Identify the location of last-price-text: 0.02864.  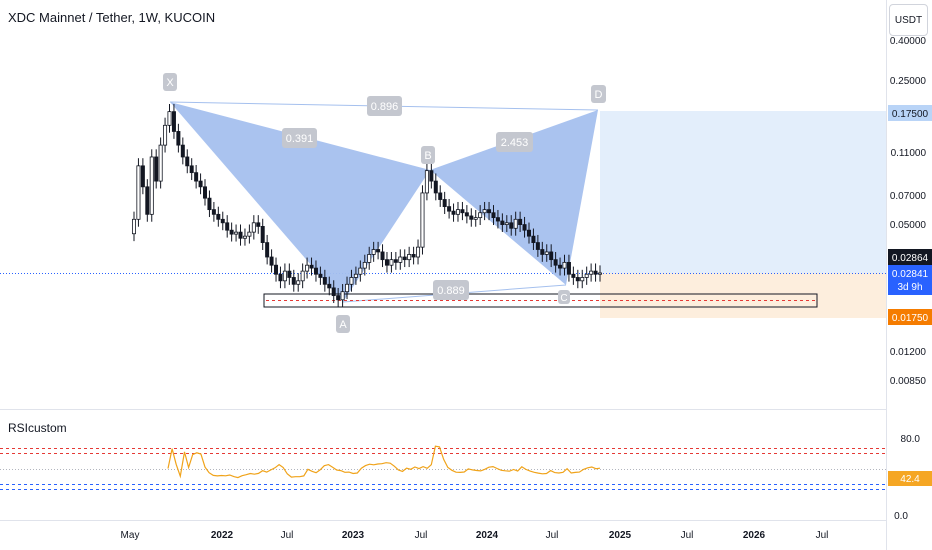
(910, 258).